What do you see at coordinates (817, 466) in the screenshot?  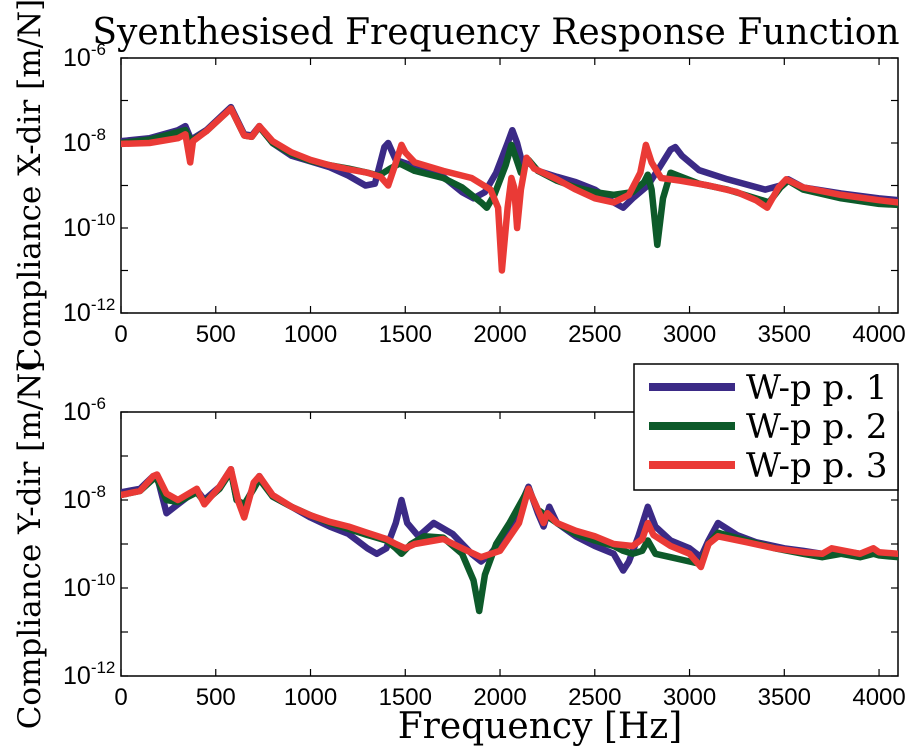 I see `legend-label-3: W-p p. 3` at bounding box center [817, 466].